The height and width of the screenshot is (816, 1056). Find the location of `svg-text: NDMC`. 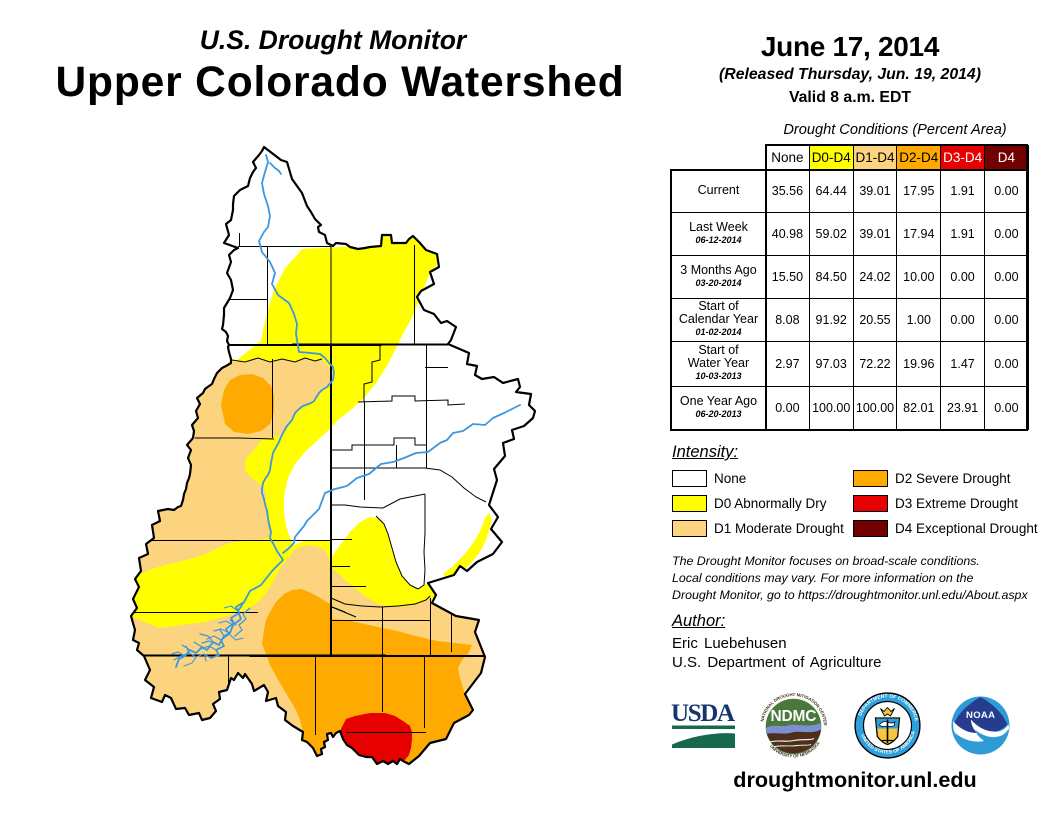

svg-text: NDMC is located at coordinates (794, 716).